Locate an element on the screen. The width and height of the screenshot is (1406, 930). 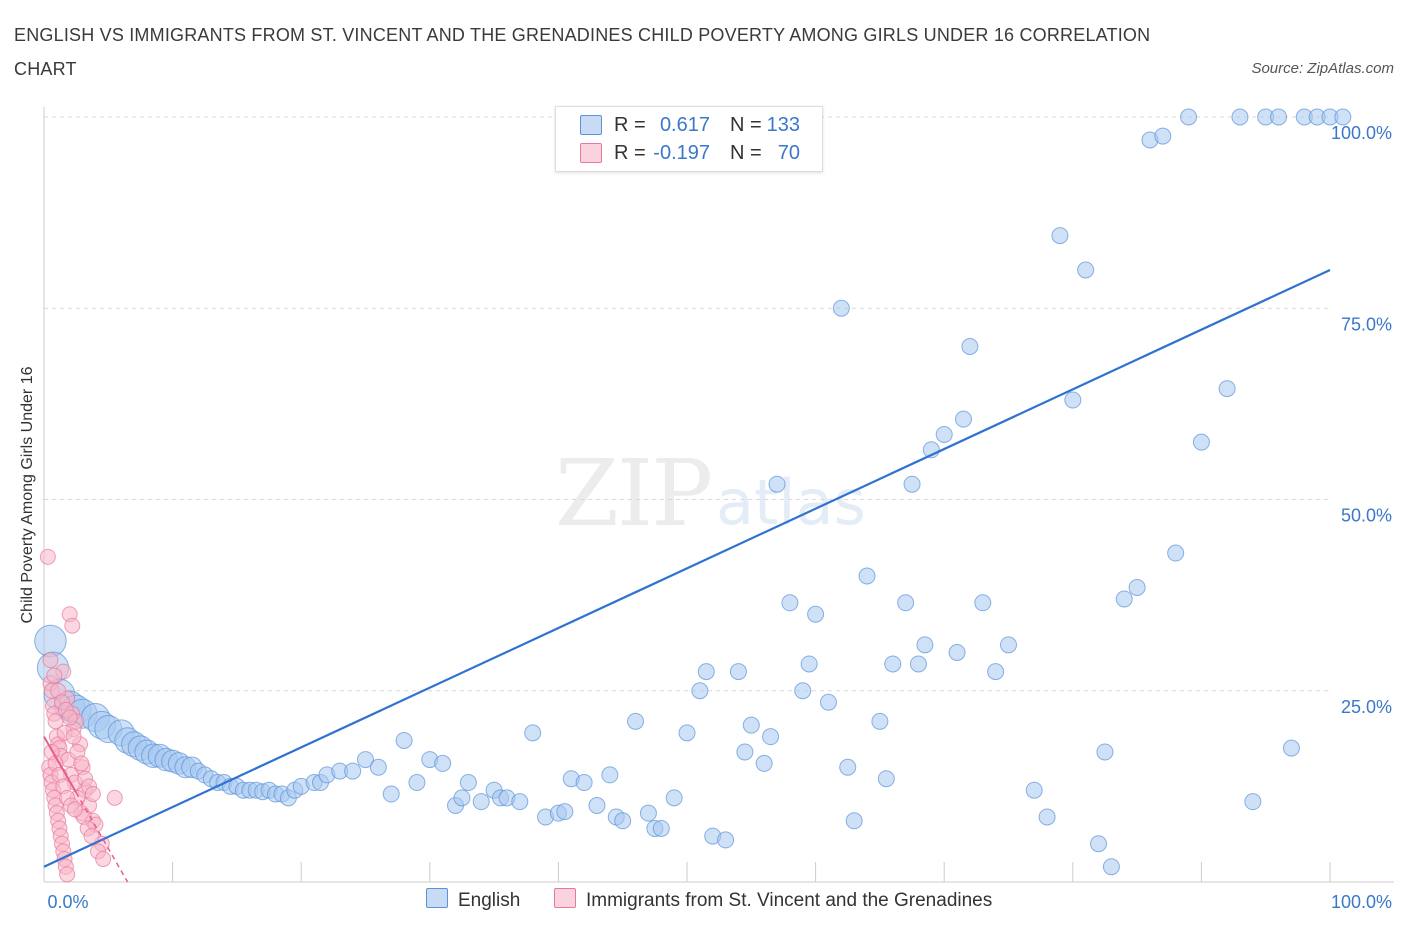
stats-legend: R = 0.617 N = 133 R = -0.197 N = 70 is located at coordinates (689, 139).